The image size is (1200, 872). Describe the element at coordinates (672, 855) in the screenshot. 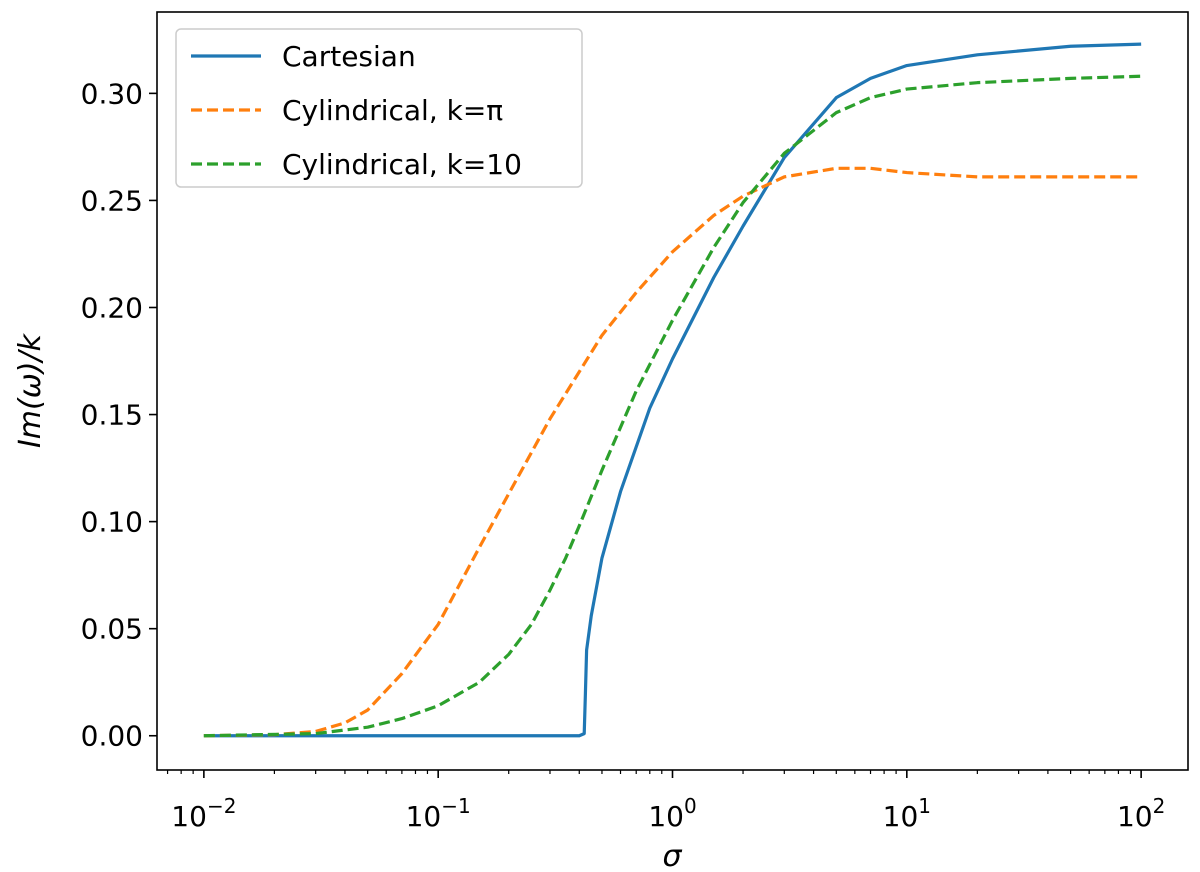

I see `x-axis-label: σ` at that location.